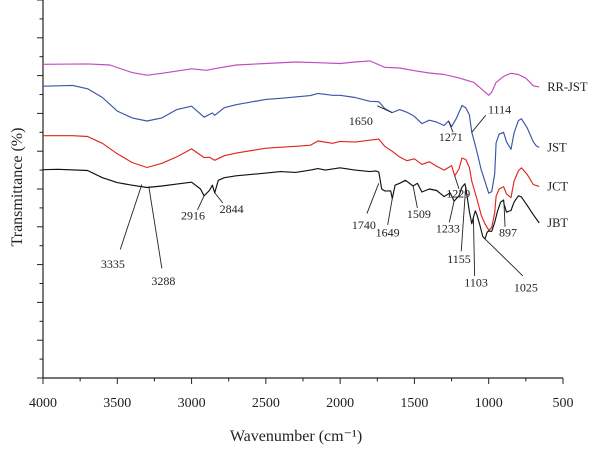  Describe the element at coordinates (163, 281) in the screenshot. I see `annotation-label: 3288` at that location.